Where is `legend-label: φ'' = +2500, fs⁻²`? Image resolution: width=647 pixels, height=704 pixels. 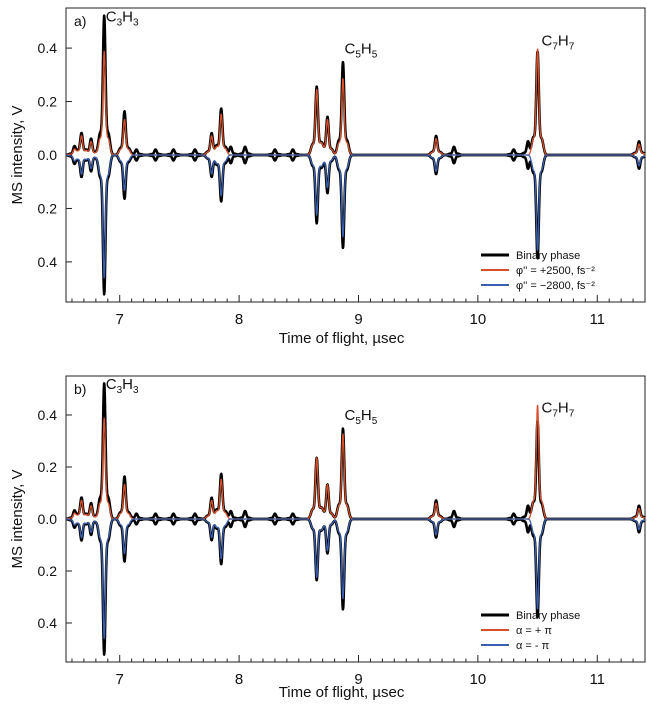
legend-label: φ'' = +2500, fs⁻² is located at coordinates (555, 271).